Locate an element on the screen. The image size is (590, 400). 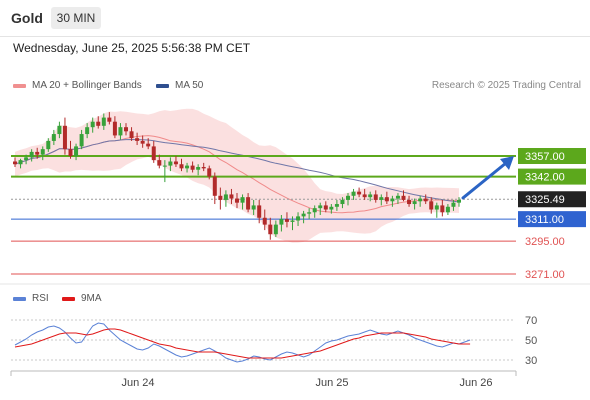
rsi-line is located at coordinates (242, 342).